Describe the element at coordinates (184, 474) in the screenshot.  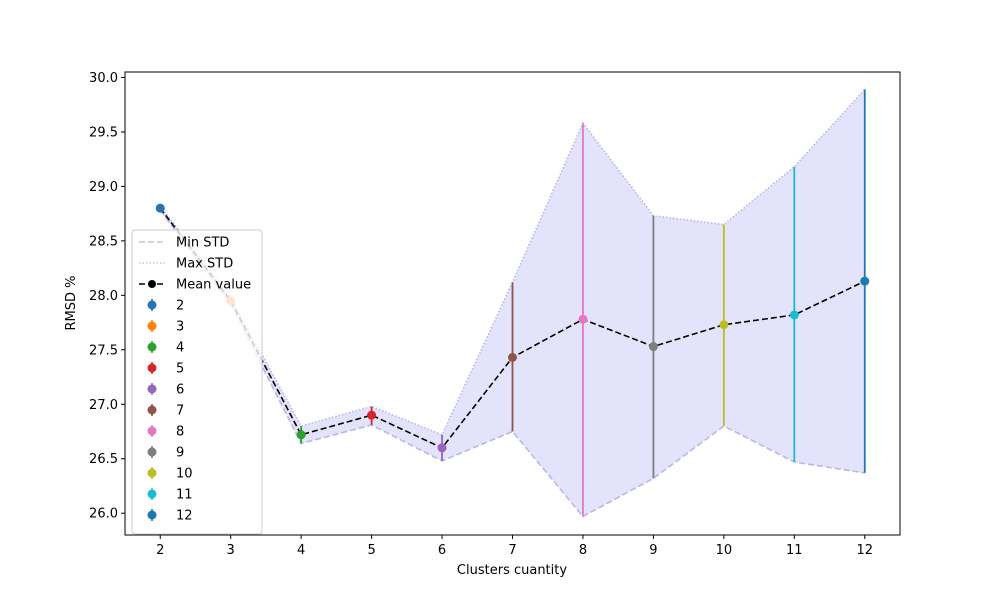
I see `legend-label: 10` at that location.